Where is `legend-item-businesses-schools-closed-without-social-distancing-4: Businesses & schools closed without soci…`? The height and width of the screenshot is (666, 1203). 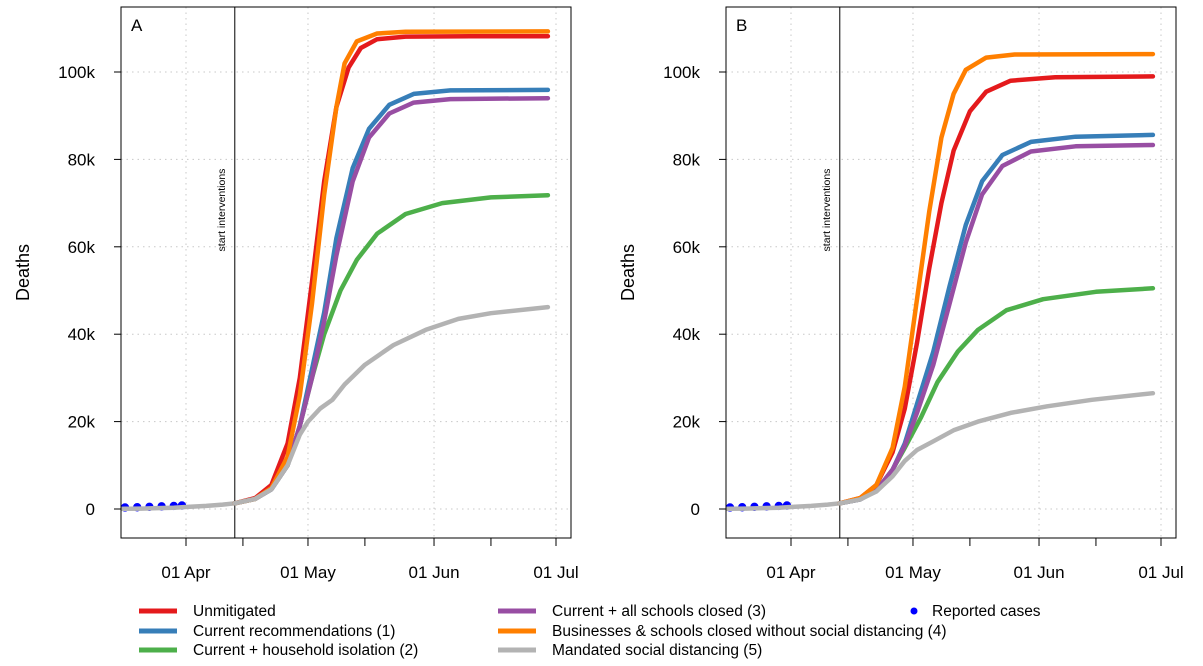
legend-item-businesses-schools-closed-without-social-distancing-4: Businesses & schools closed without soci… is located at coordinates (722, 631).